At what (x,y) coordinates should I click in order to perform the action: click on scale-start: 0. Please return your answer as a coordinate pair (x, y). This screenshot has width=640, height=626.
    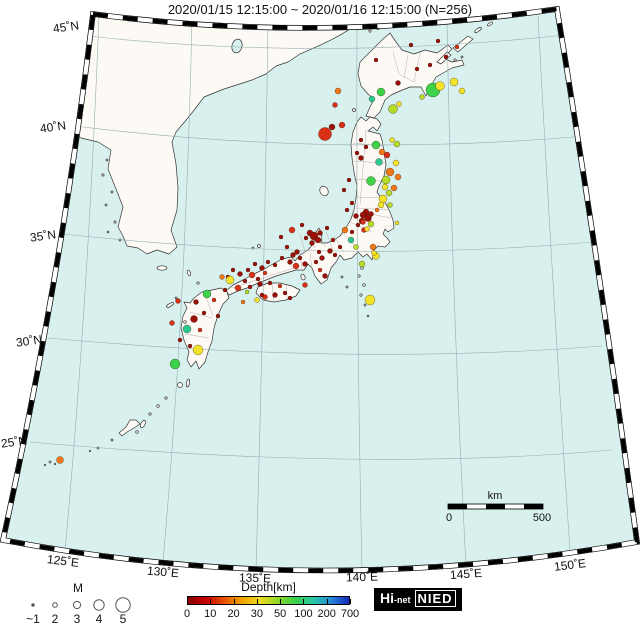
    Looking at the image, I should click on (449, 518).